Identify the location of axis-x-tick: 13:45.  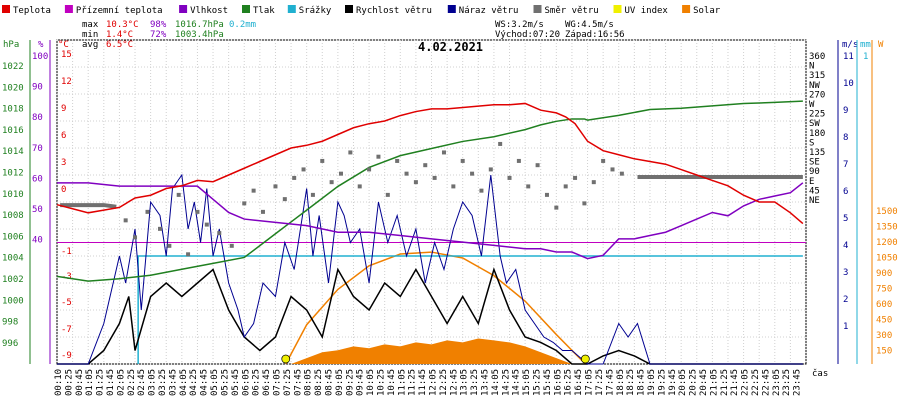
(486, 382).